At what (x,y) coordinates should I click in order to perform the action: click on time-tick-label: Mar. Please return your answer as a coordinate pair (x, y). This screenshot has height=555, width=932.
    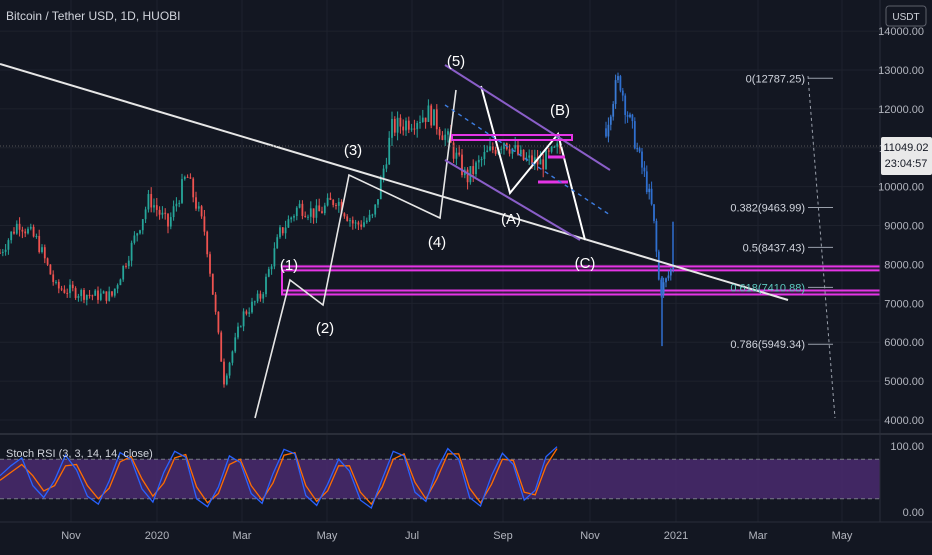
    Looking at the image, I should click on (758, 536).